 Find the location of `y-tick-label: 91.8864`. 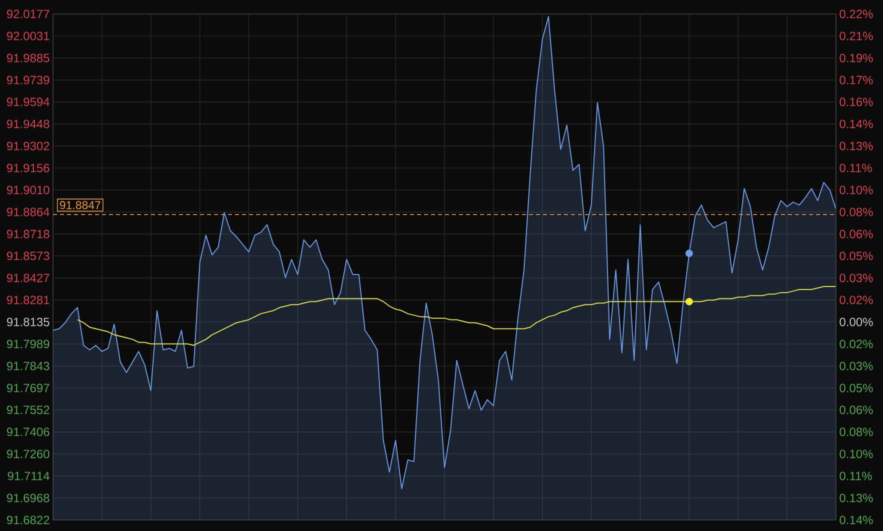

y-tick-label: 91.8864 is located at coordinates (28, 212).